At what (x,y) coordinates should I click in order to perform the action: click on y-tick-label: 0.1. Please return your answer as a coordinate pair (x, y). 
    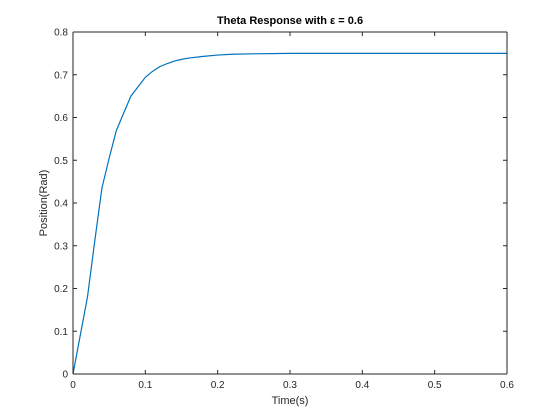
    Looking at the image, I should click on (61, 332).